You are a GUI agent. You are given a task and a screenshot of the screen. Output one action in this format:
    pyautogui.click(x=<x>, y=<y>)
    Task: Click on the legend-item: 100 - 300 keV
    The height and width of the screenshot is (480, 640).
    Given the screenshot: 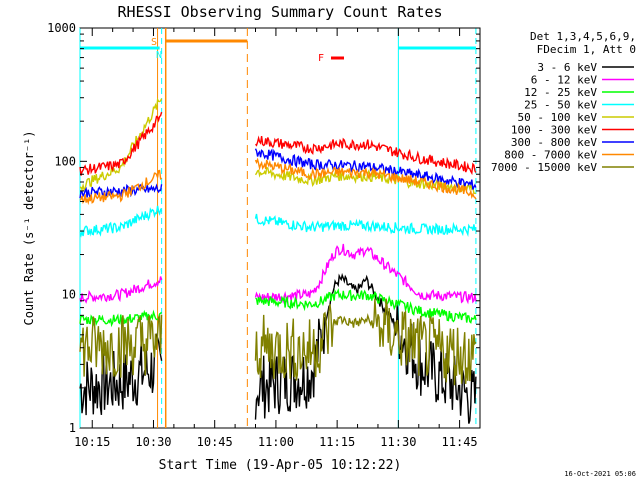 What is the action you would take?
    pyautogui.click(x=572, y=130)
    